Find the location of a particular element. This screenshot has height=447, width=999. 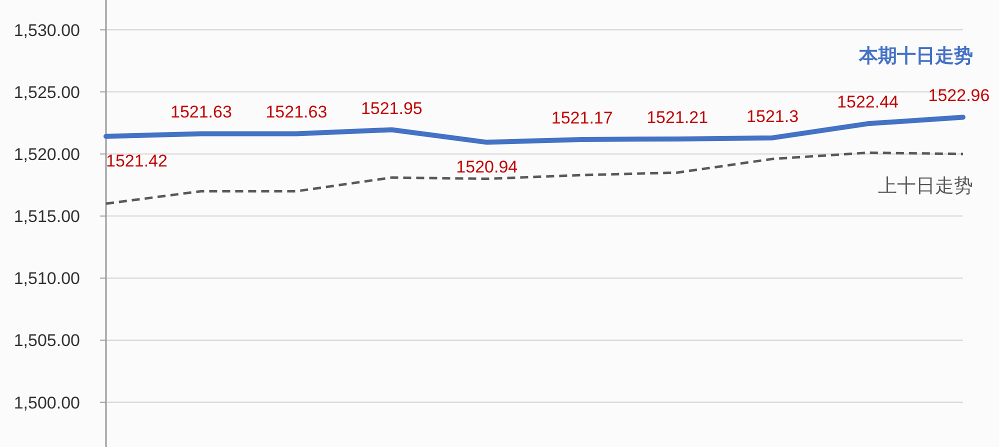

data-label: 1521.95 is located at coordinates (391, 108).